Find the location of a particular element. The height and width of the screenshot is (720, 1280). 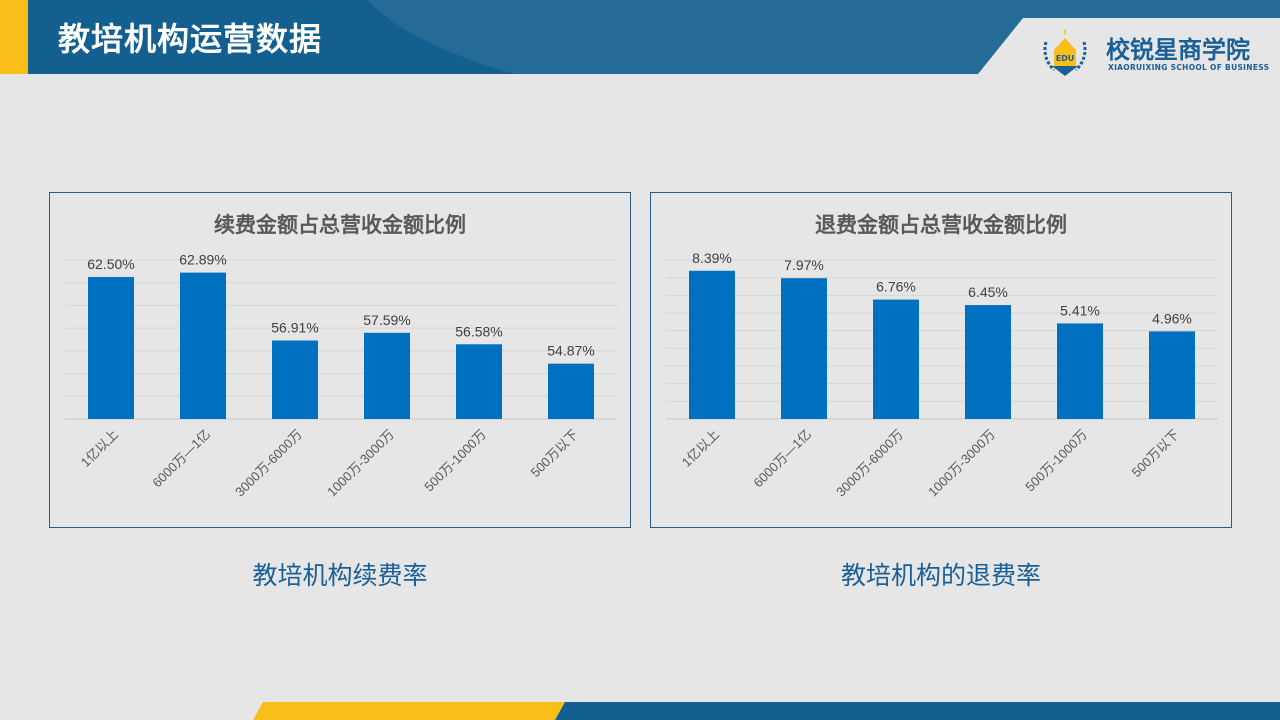

data-label: 7.97% is located at coordinates (804, 265).